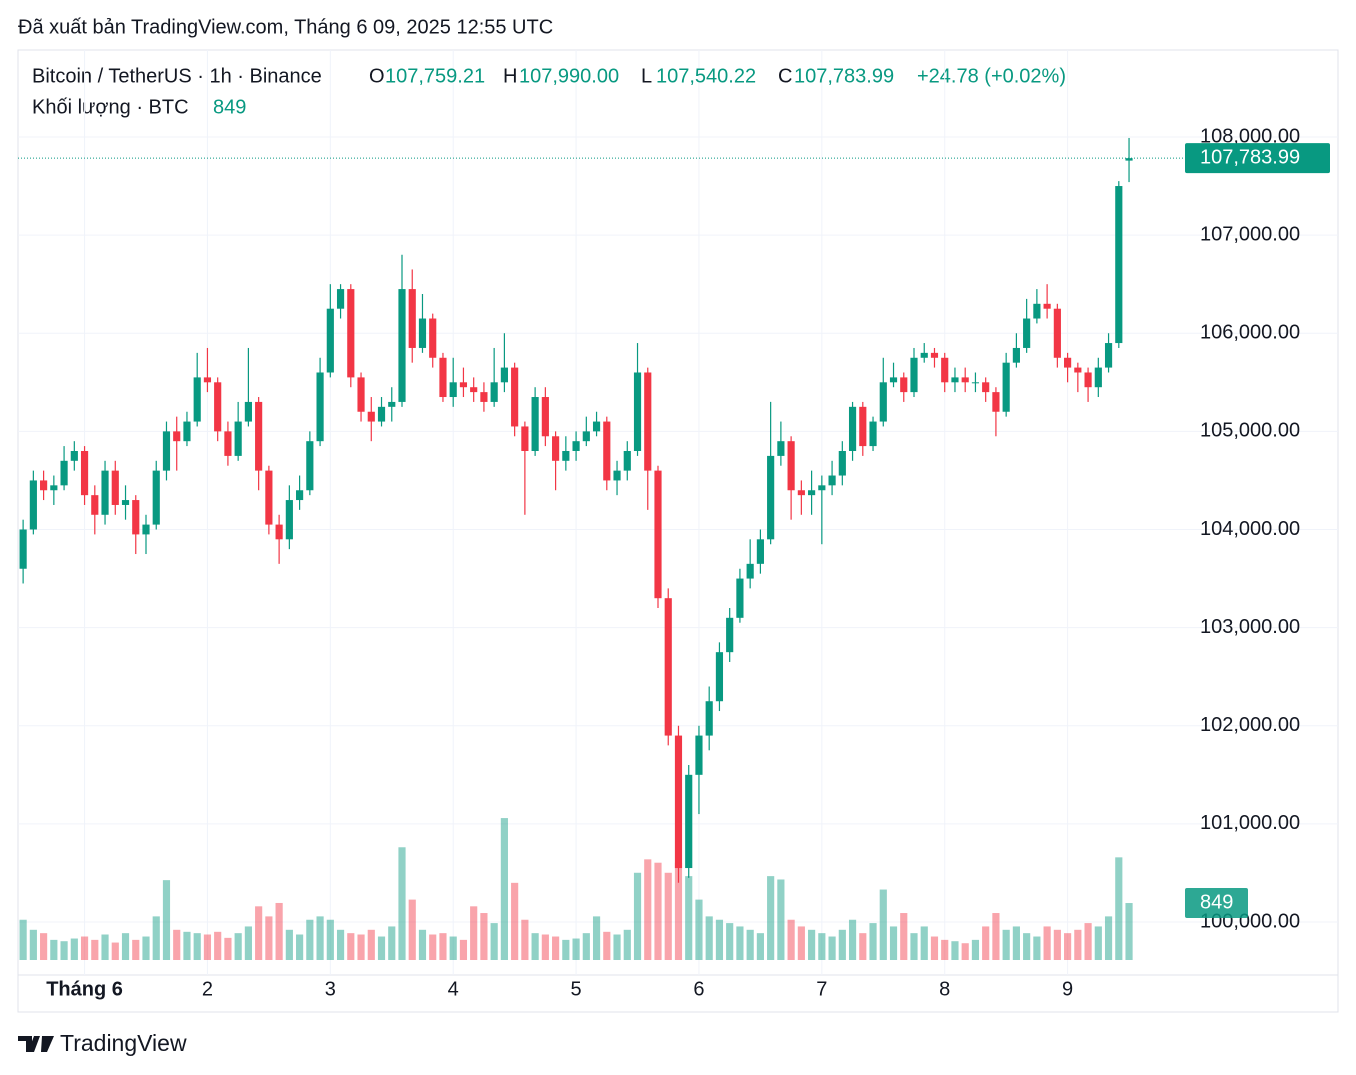 This screenshot has width=1356, height=1075. I want to click on symbol-title: Bitcoin / TetherUS · 1h · Binance, so click(177, 76).